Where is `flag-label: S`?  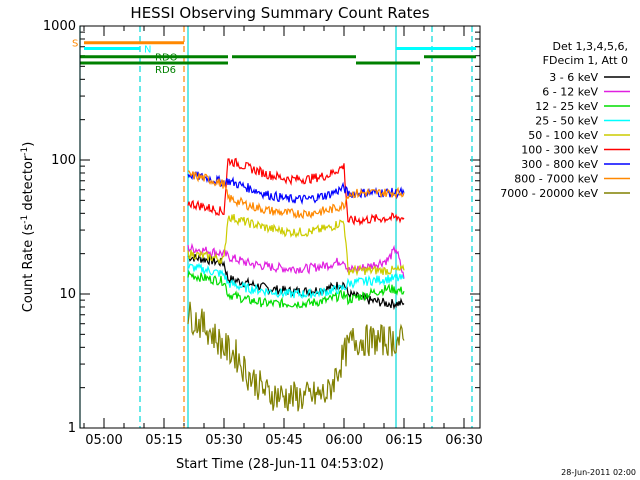 flag-label: S is located at coordinates (75, 44).